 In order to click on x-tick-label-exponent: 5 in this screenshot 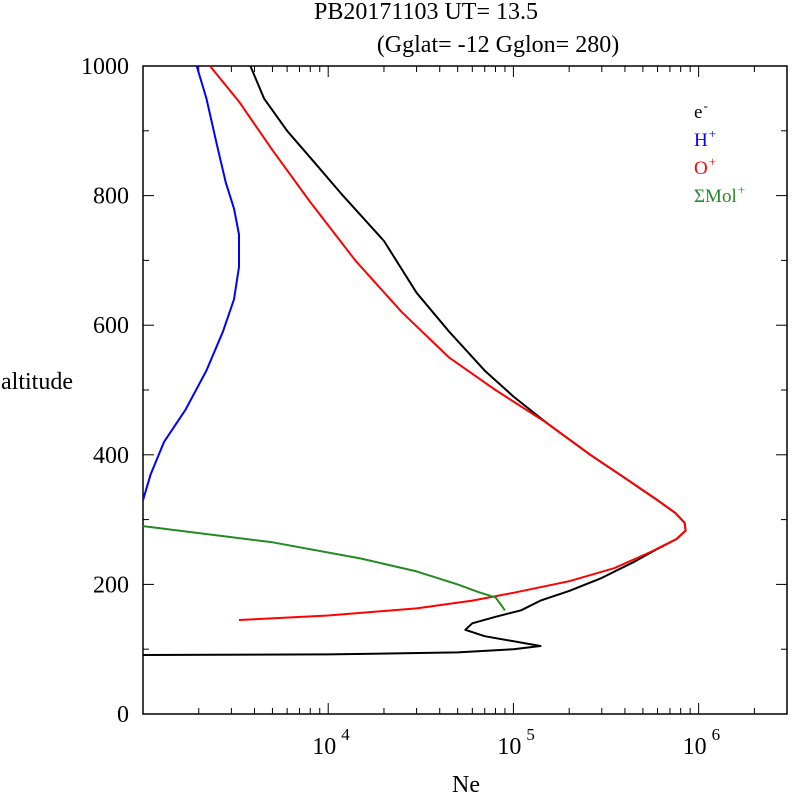, I will do `click(530, 734)`.